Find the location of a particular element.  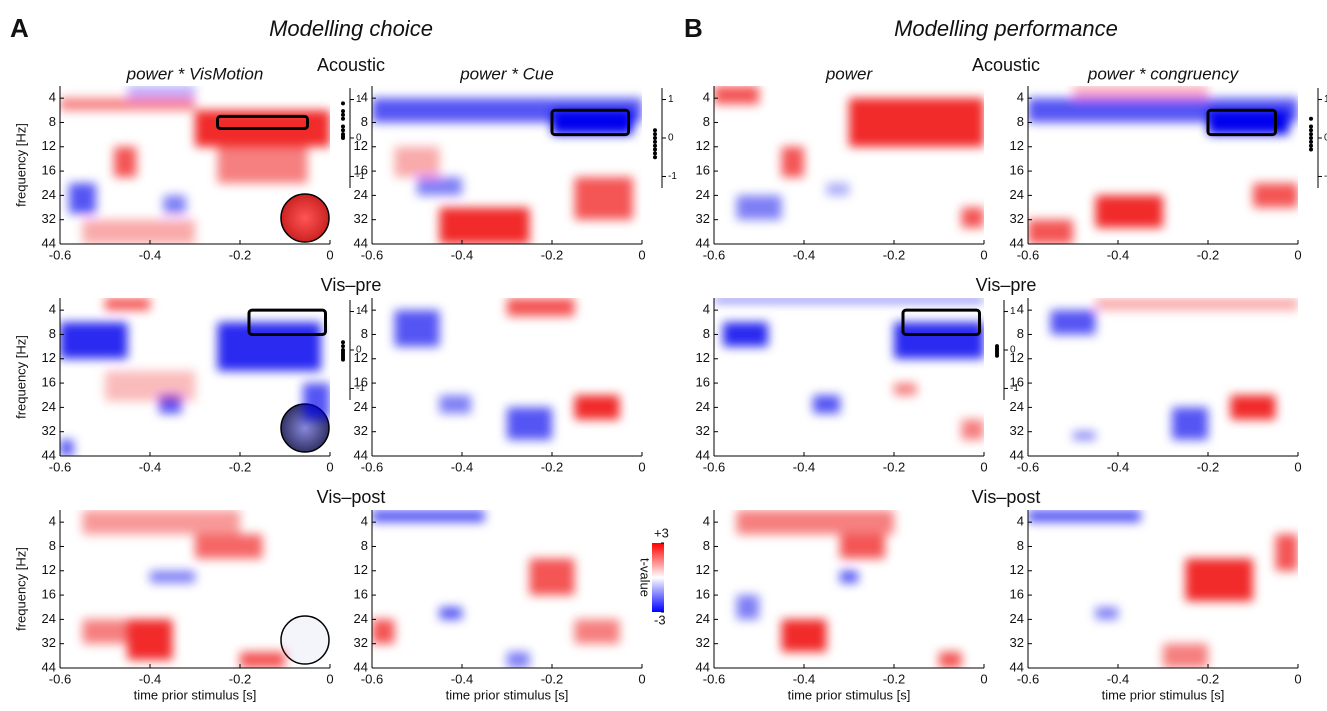

panel-title: power * VisMotion is located at coordinates (195, 73).